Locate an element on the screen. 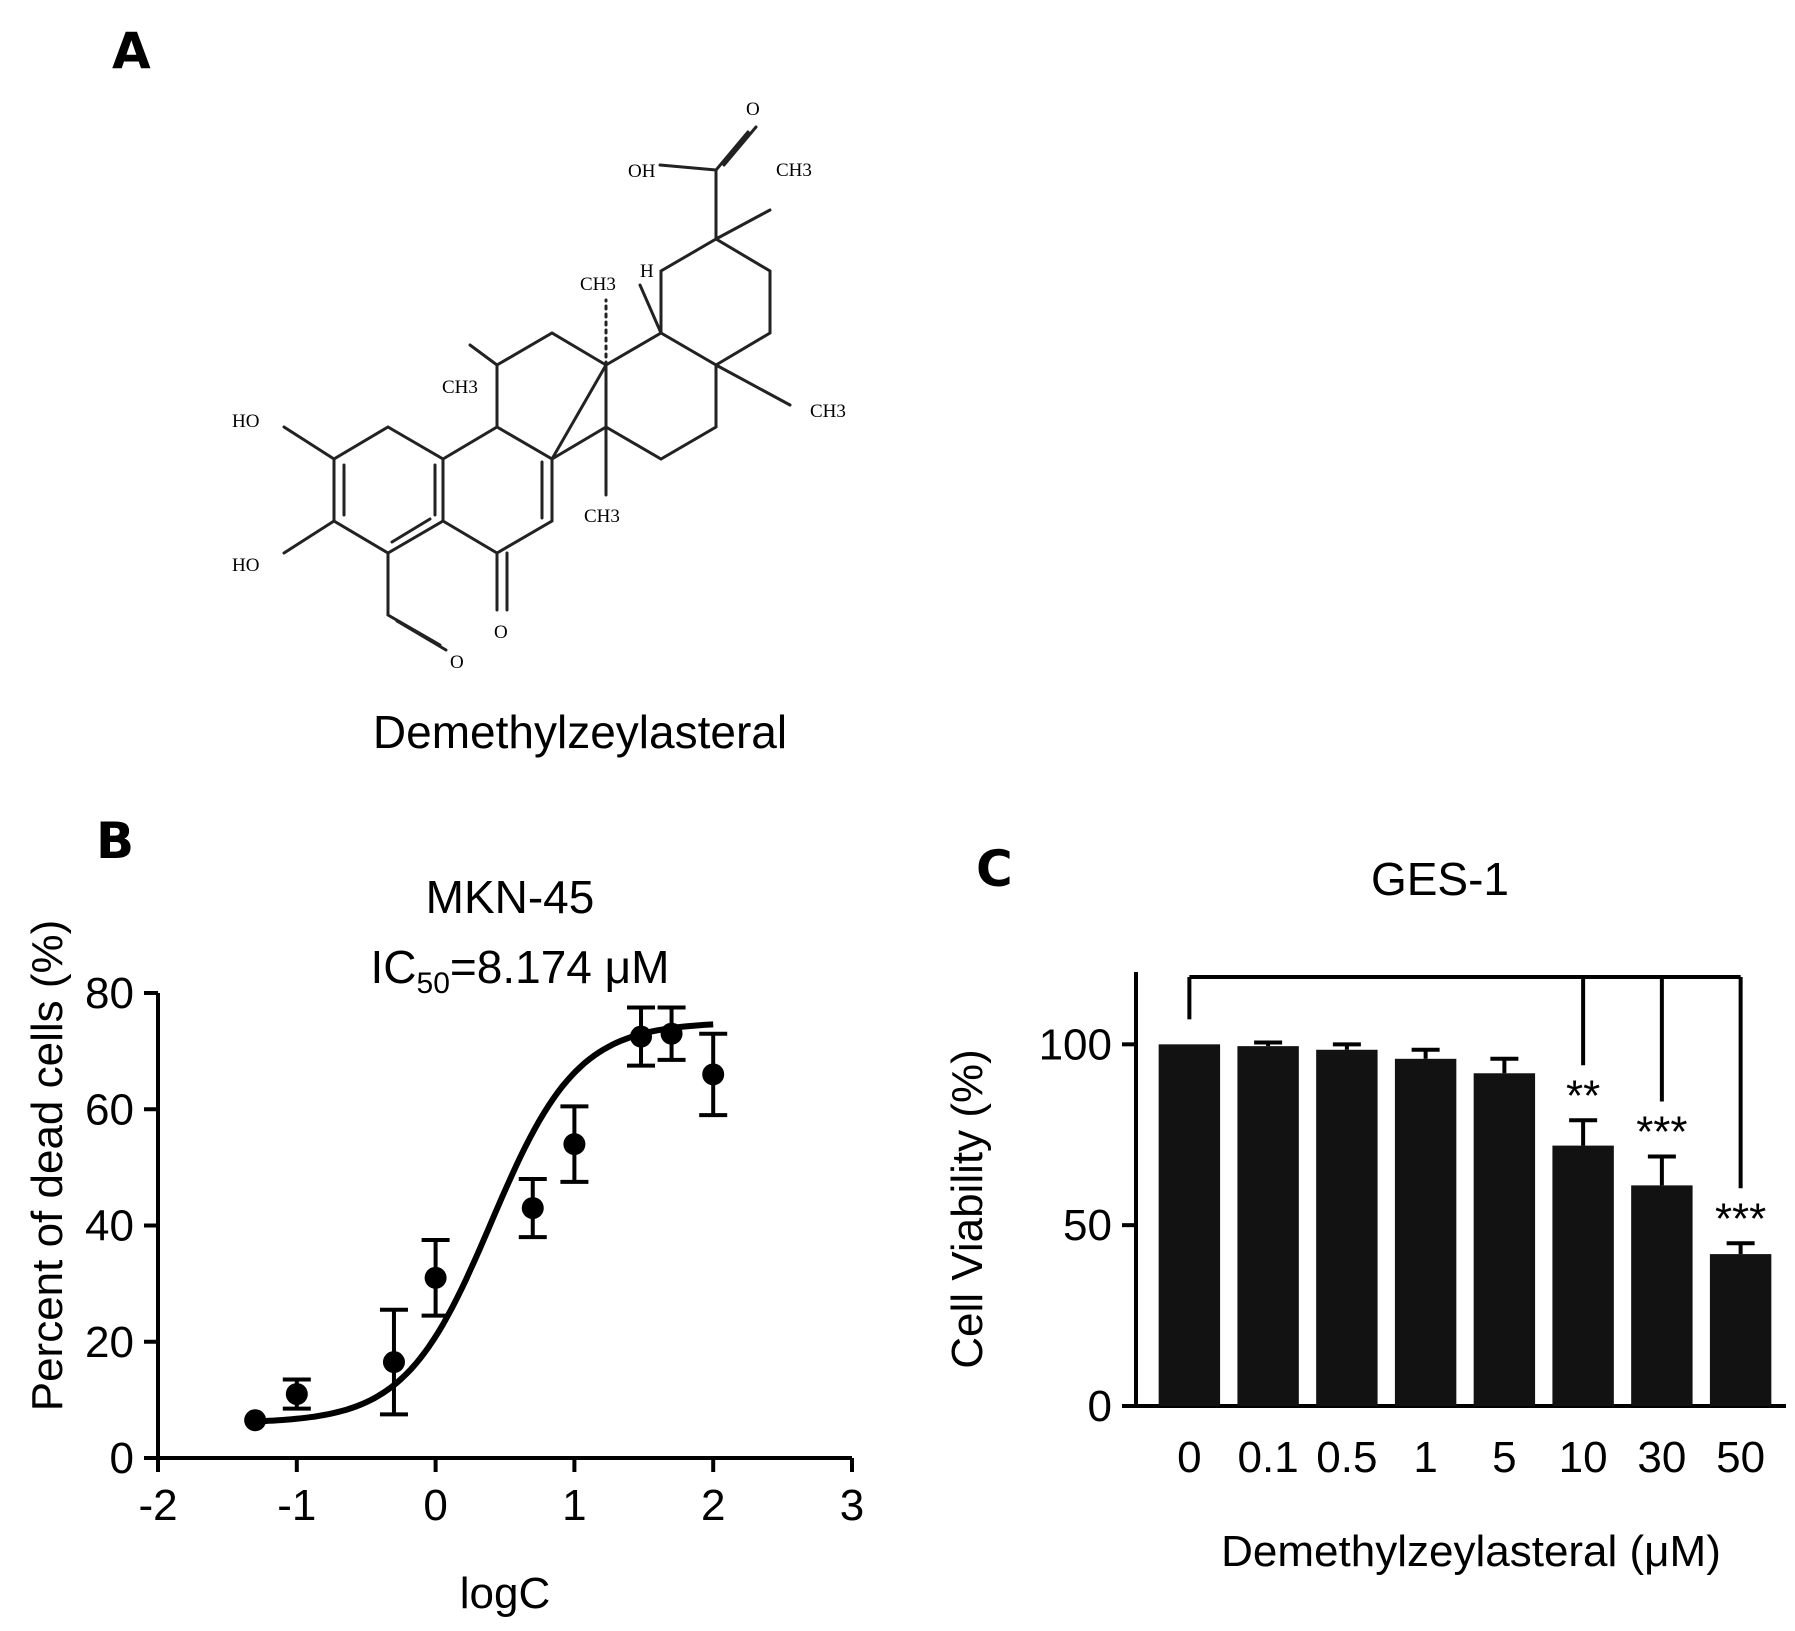 This screenshot has width=1795, height=1631. ic50-prefix: IC is located at coordinates (393, 967).